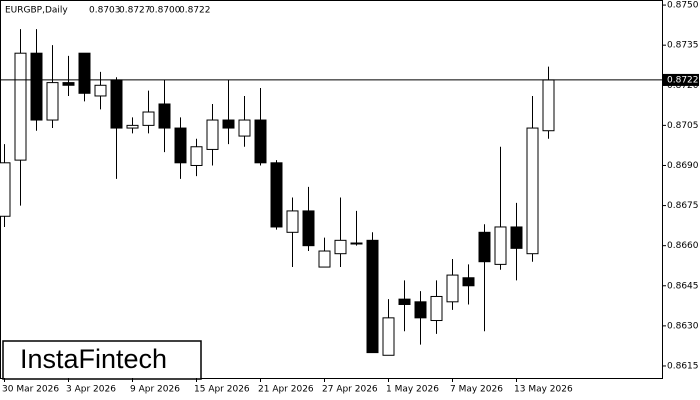  I want to click on y-tick-label: 0.8690, so click(683, 166).